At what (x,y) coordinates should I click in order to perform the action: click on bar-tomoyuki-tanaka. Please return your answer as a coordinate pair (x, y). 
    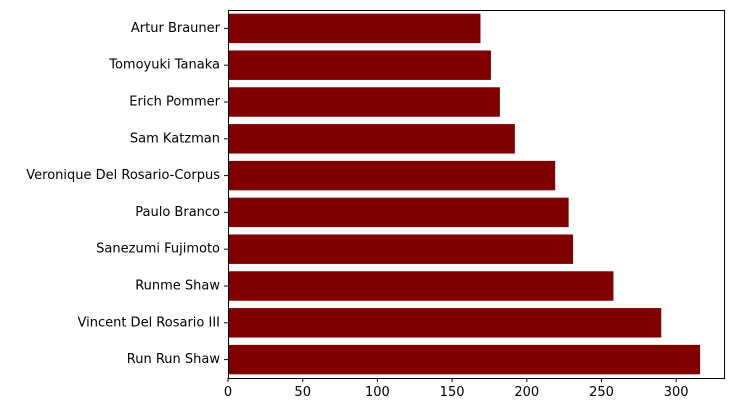
    Looking at the image, I should click on (359, 65).